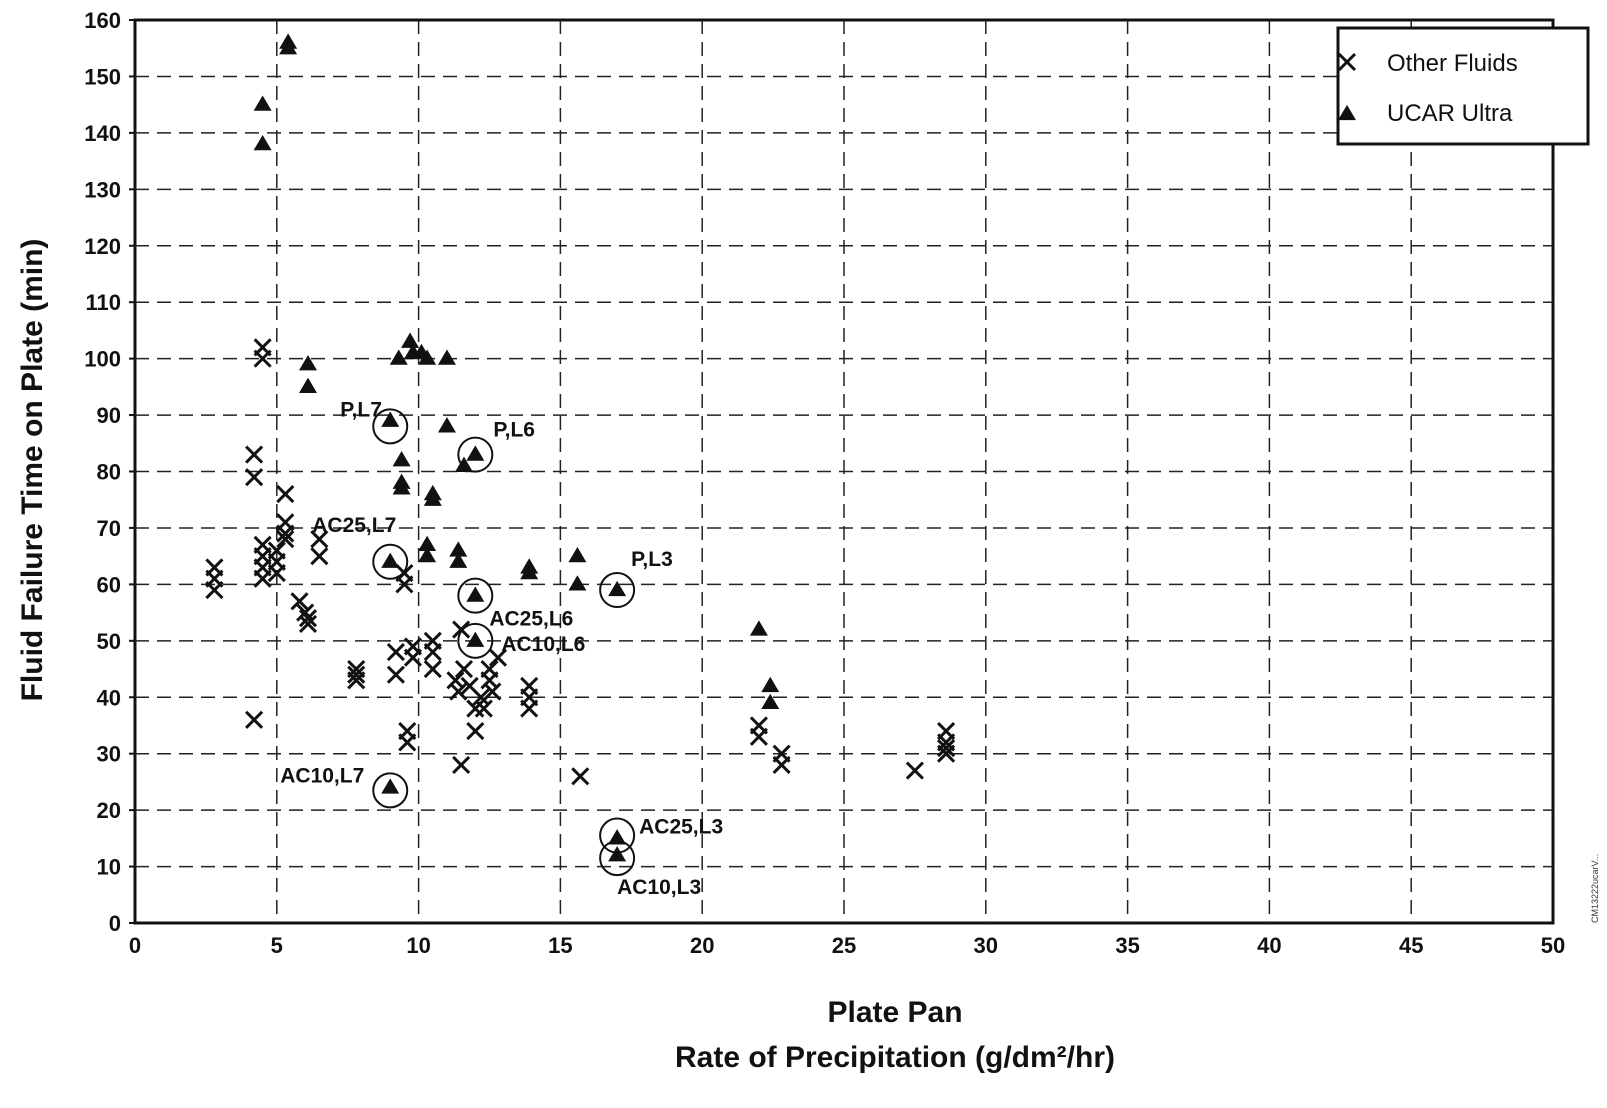 The width and height of the screenshot is (1607, 1108). I want to click on annotation-label: P,L3, so click(652, 559).